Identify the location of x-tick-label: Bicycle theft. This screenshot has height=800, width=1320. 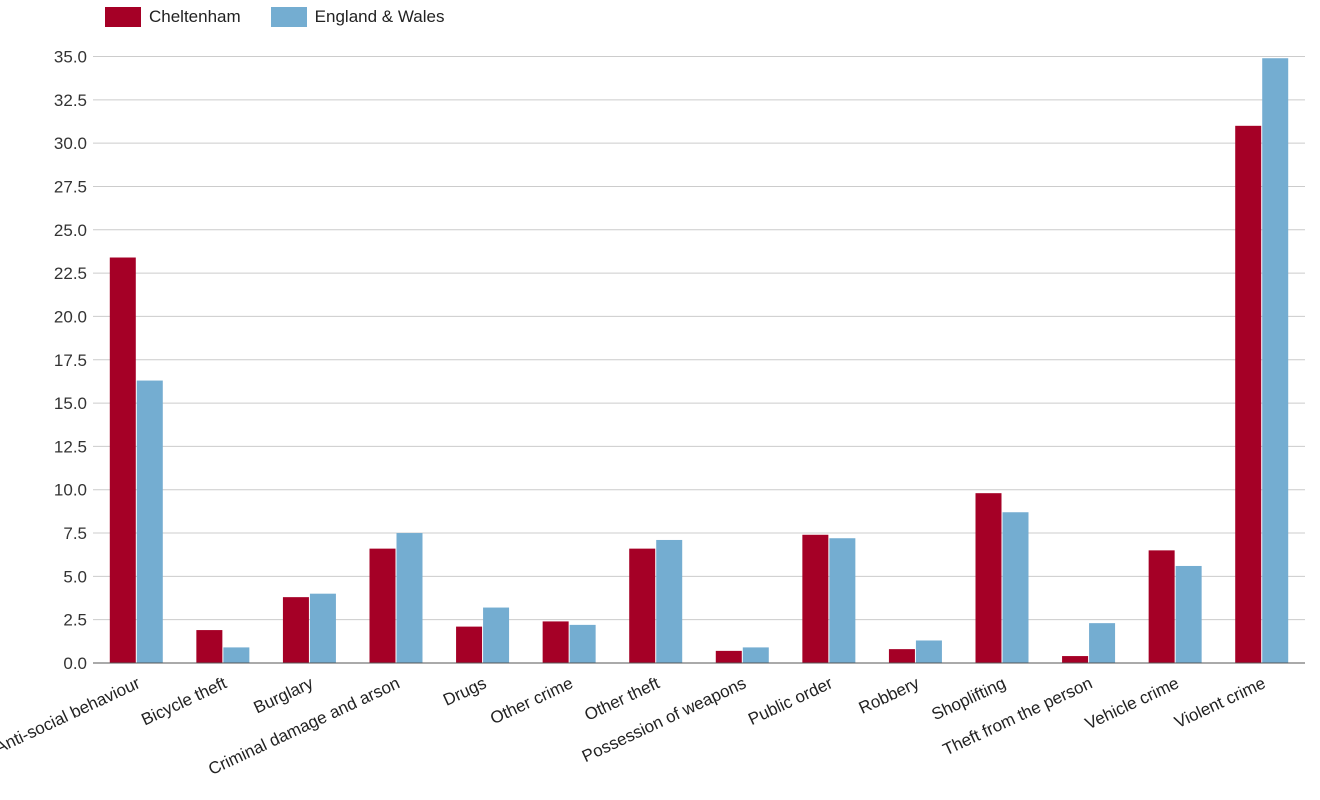
(183, 701).